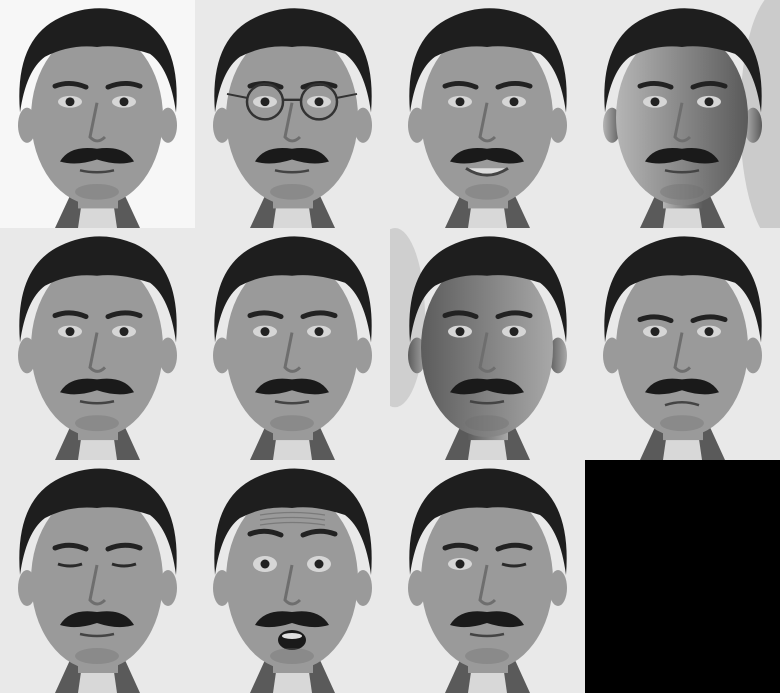 This screenshot has height=693, width=780. Describe the element at coordinates (70, 565) in the screenshot. I see `left-eye` at that location.